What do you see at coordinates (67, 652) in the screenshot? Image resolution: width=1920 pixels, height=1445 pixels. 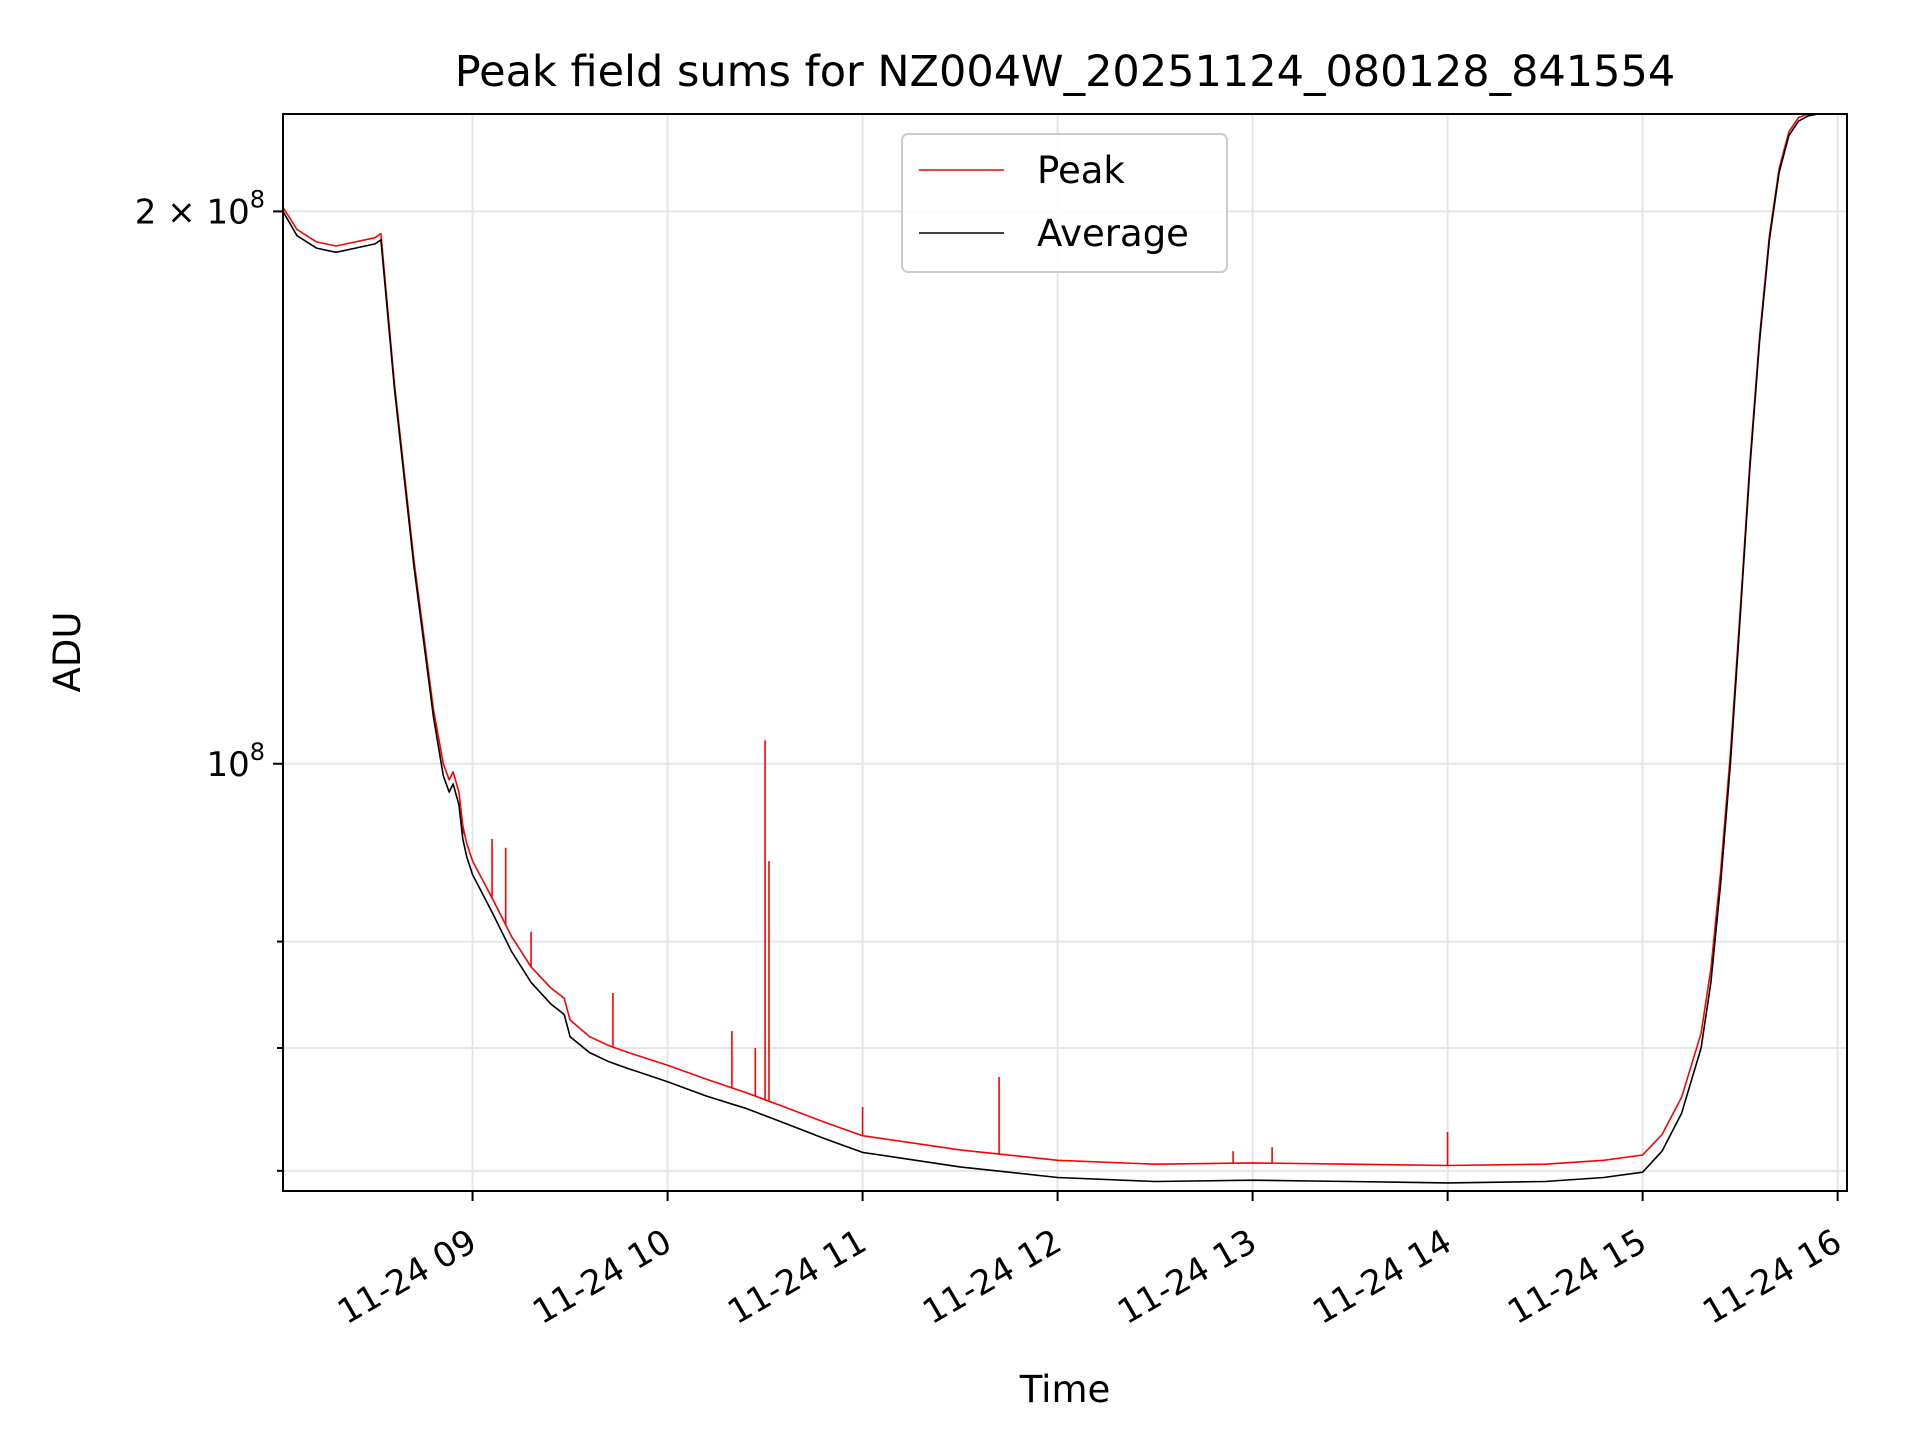 I see `y-axis-label: ADU` at bounding box center [67, 652].